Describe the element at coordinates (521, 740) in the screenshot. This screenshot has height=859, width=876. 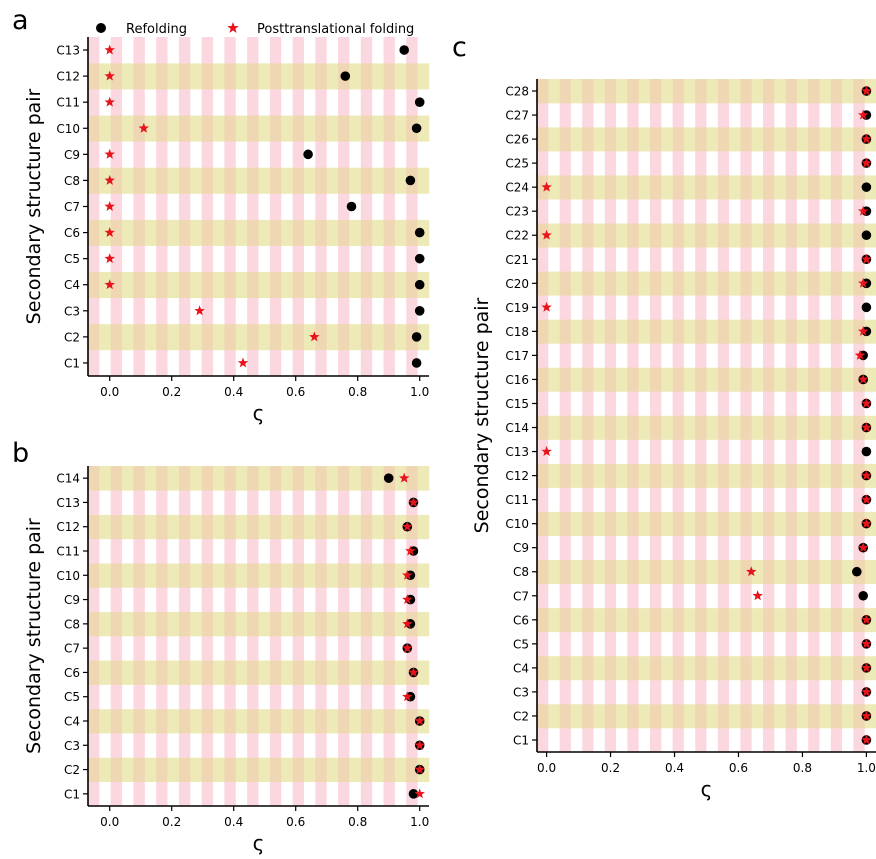
I see `y-tick-label: C1` at that location.